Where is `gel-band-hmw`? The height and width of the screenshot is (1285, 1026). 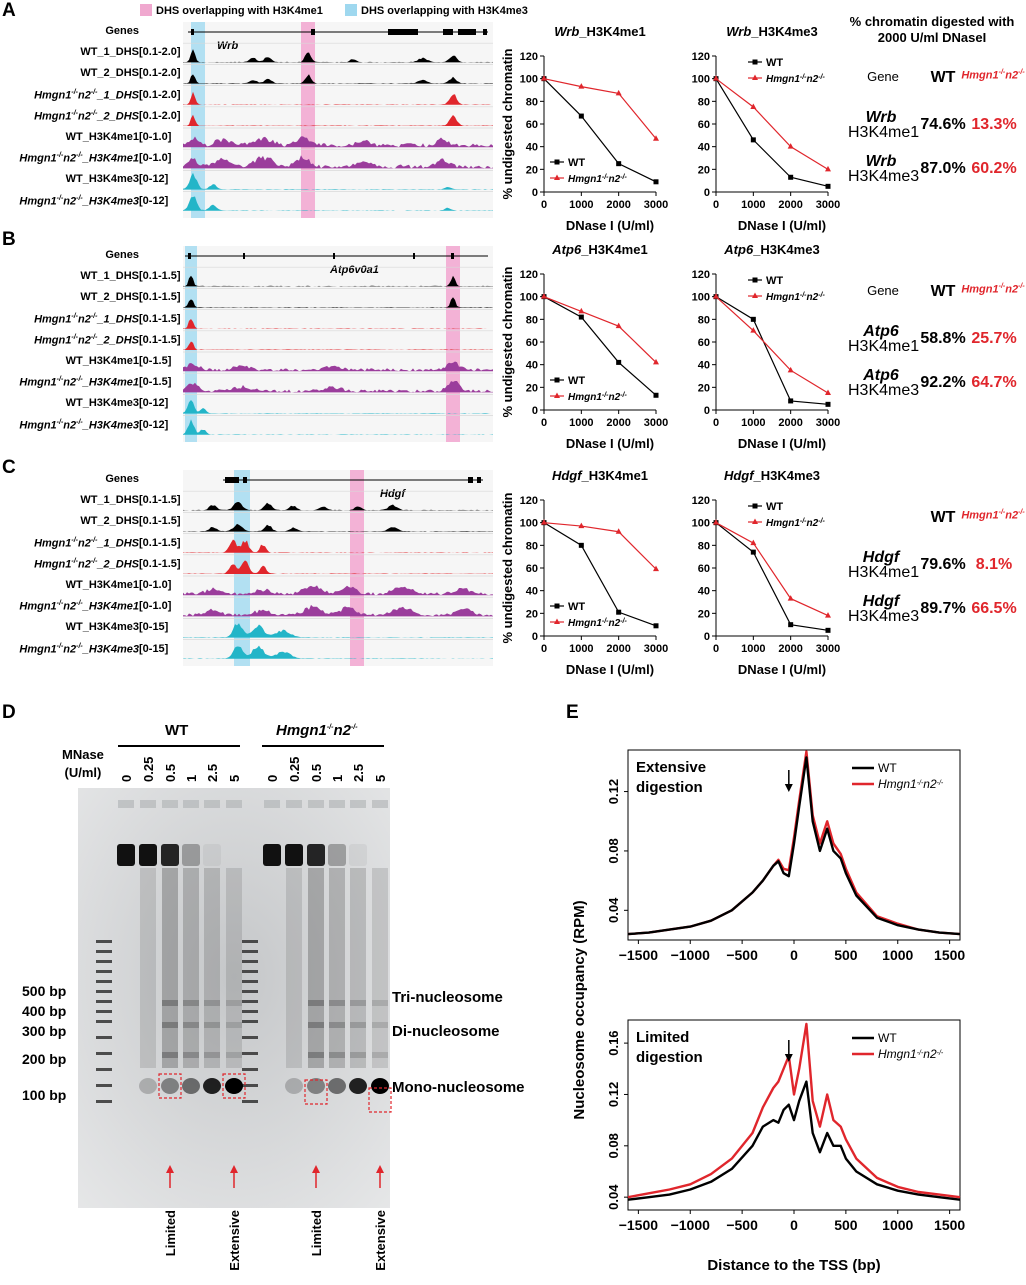 gel-band-hmw is located at coordinates (272, 855).